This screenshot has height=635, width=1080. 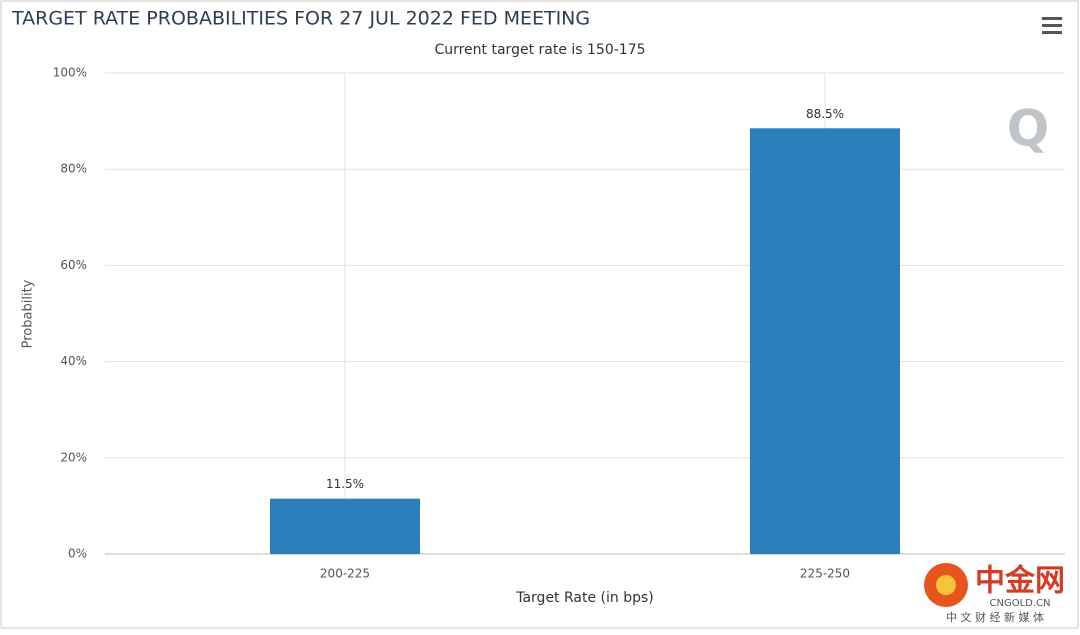 I want to click on y-tick-label: 60%, so click(x=73, y=265).